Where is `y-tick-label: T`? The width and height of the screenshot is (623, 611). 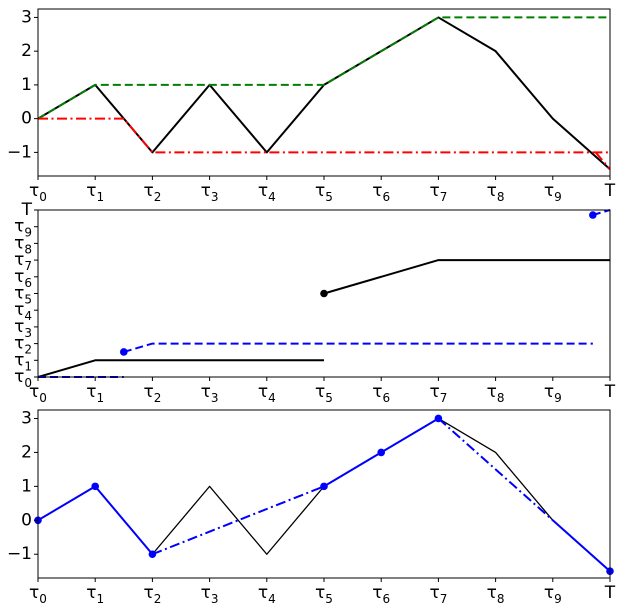 y-tick-label: T is located at coordinates (27, 210).